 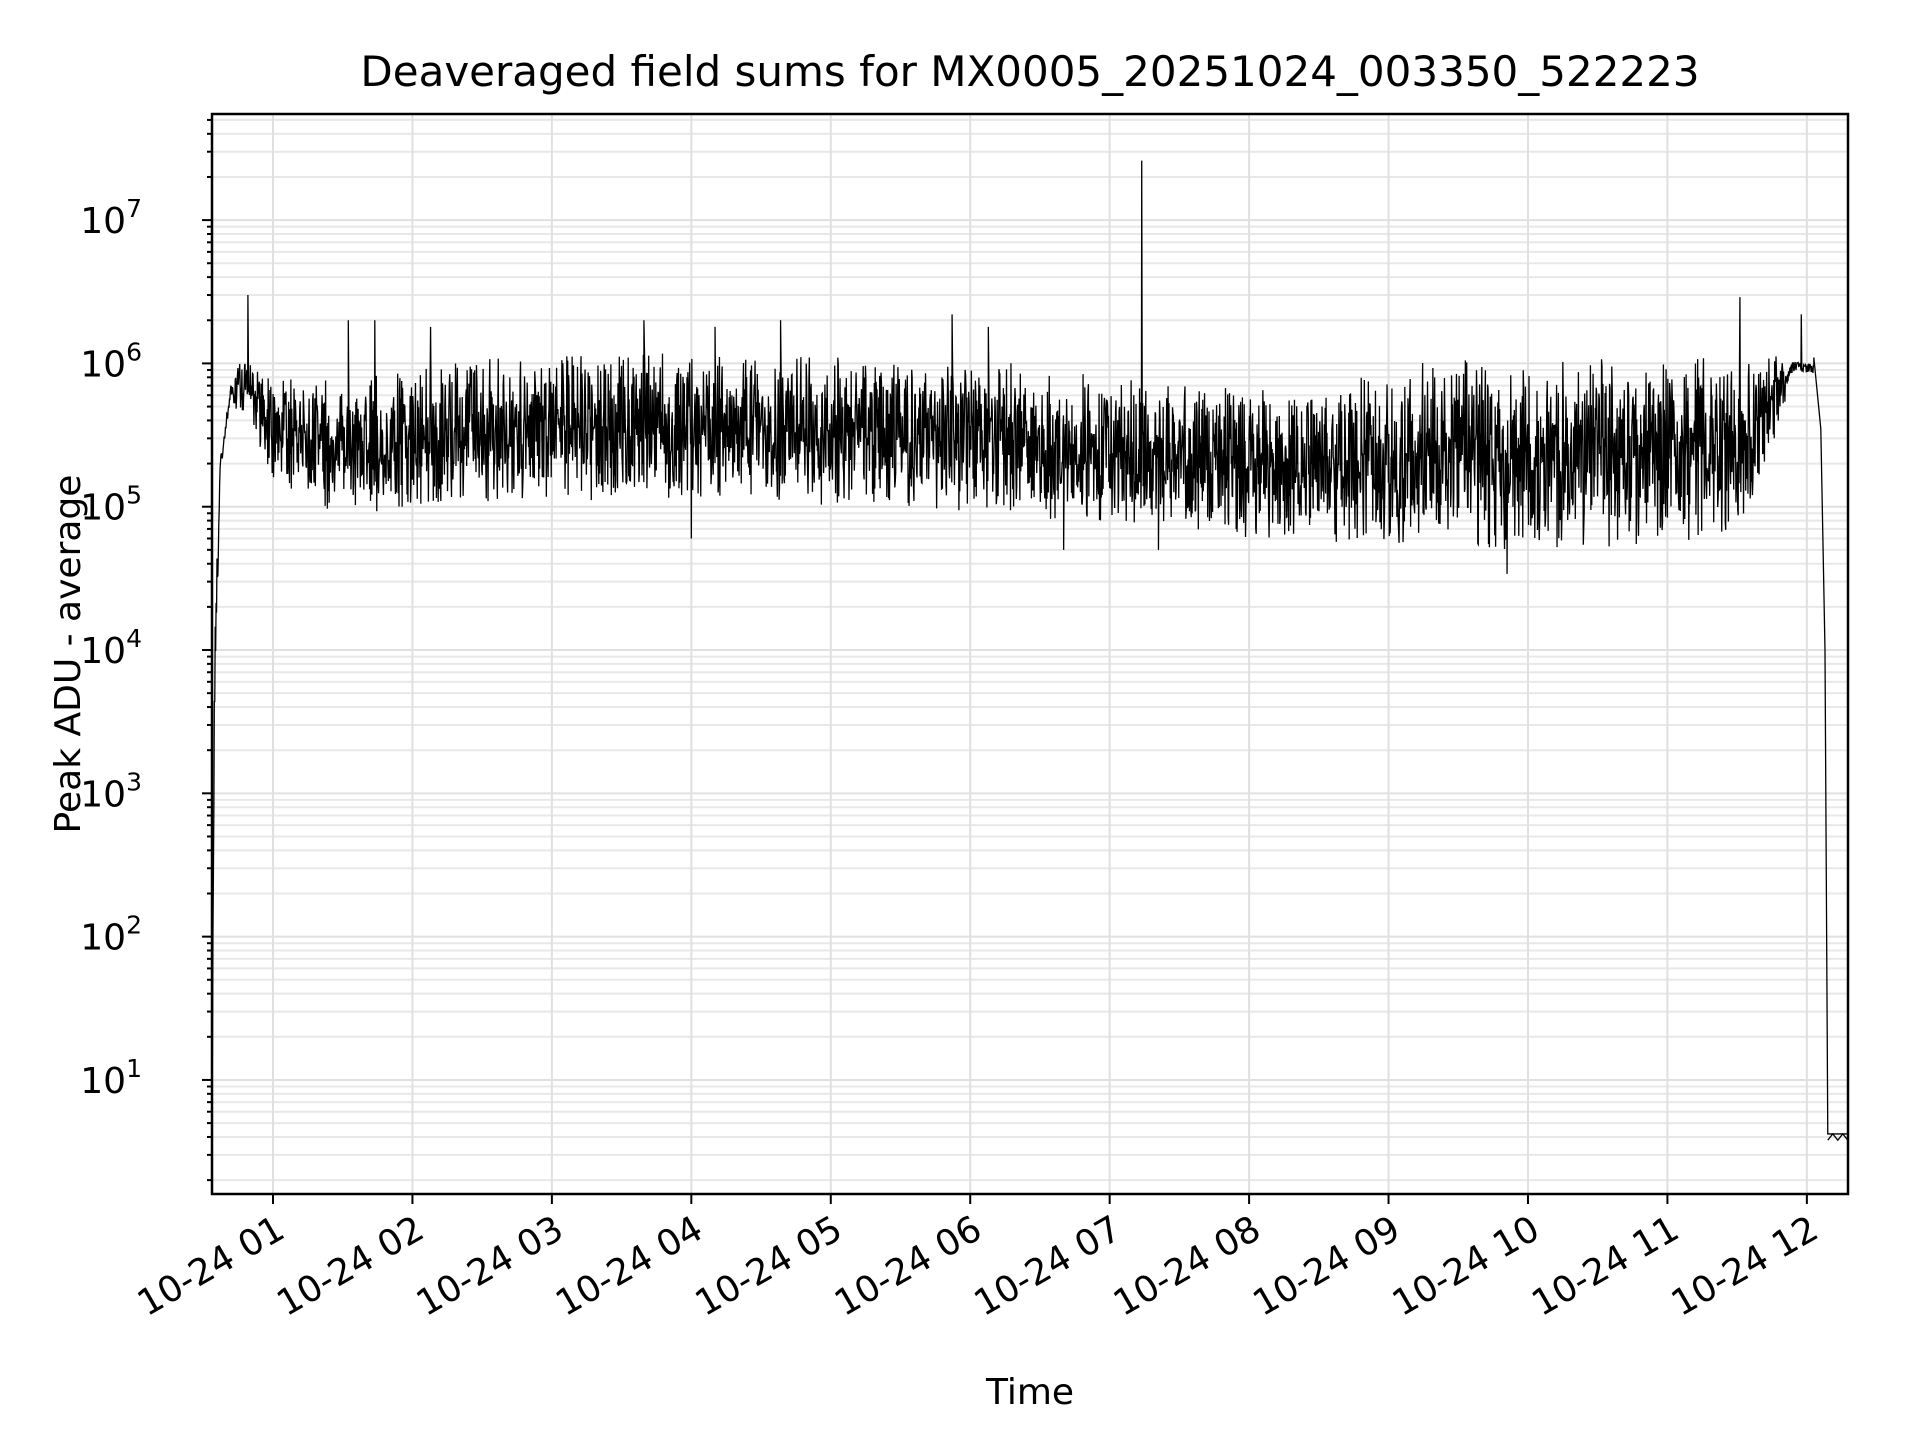 I want to click on y-tick-label: 10¹, so click(x=111, y=1078).